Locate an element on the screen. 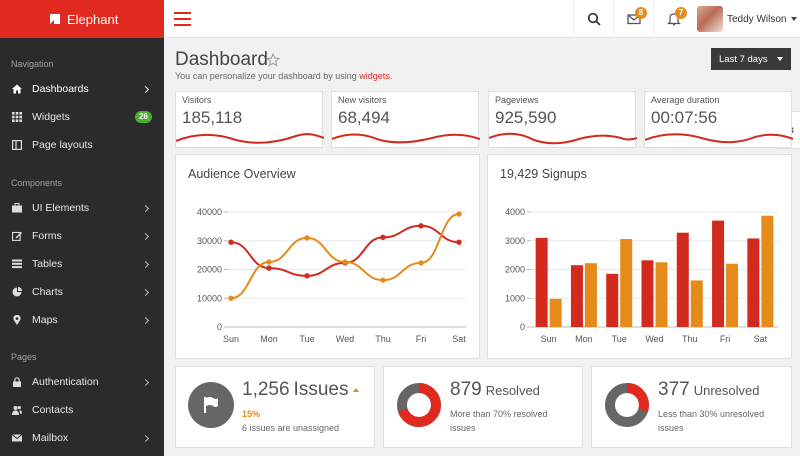 This screenshot has width=800, height=456. chevron-down-icon is located at coordinates (779, 59).